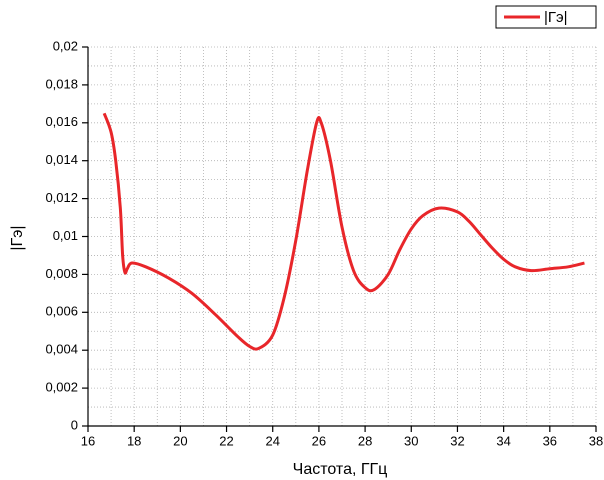 The image size is (604, 480). What do you see at coordinates (61, 159) in the screenshot?
I see `y-tick-label: 0,014` at bounding box center [61, 159].